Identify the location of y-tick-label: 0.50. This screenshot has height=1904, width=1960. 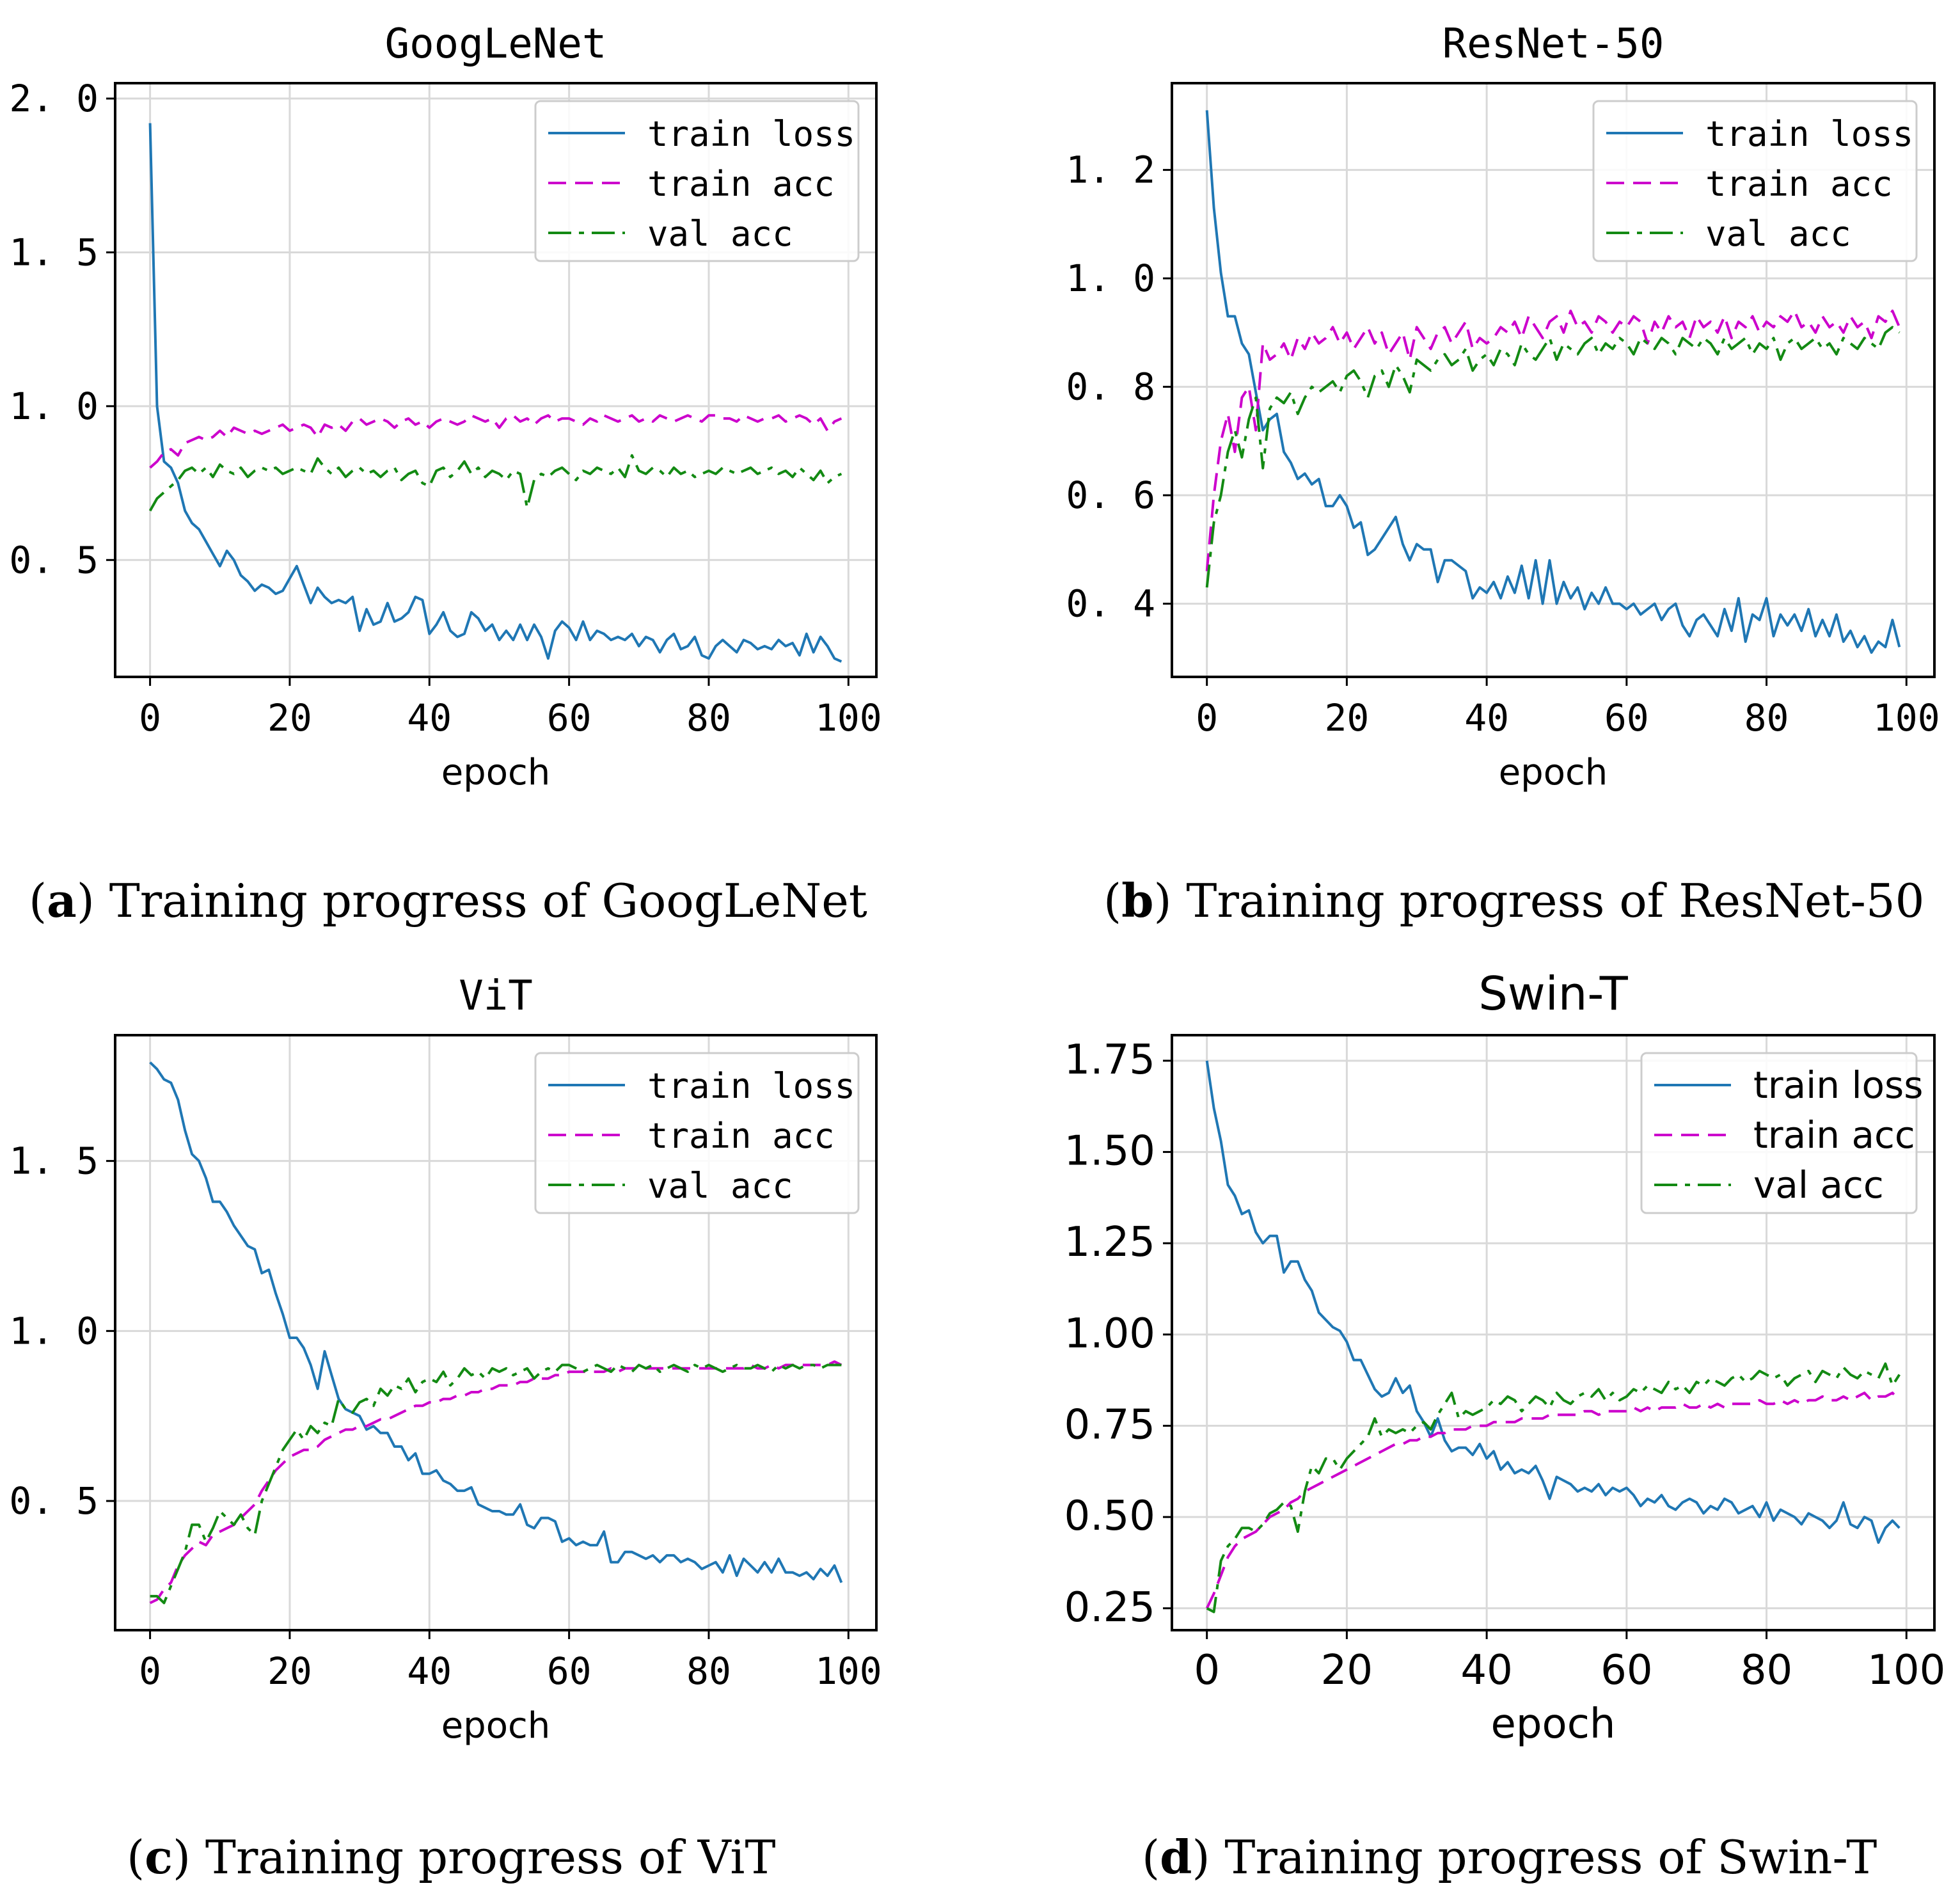
(1110, 1516).